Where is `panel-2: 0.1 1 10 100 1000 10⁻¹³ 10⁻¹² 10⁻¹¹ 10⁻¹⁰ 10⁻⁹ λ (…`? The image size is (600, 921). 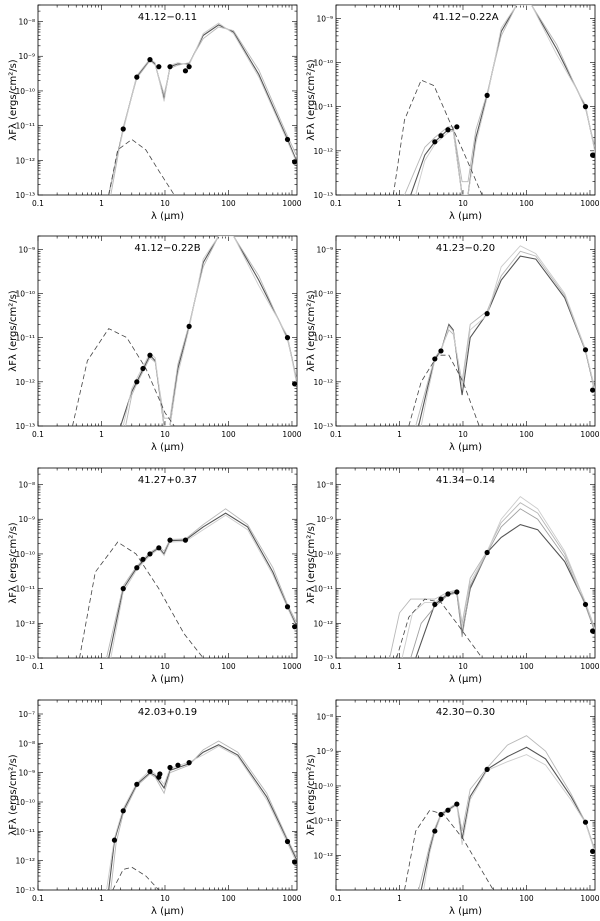
panel-2: 0.1 1 10 100 1000 10⁻¹³ 10⁻¹² 10⁻¹¹ 10⁻¹⁰ 10⁻⁹ λ (… is located at coordinates (453, 113).